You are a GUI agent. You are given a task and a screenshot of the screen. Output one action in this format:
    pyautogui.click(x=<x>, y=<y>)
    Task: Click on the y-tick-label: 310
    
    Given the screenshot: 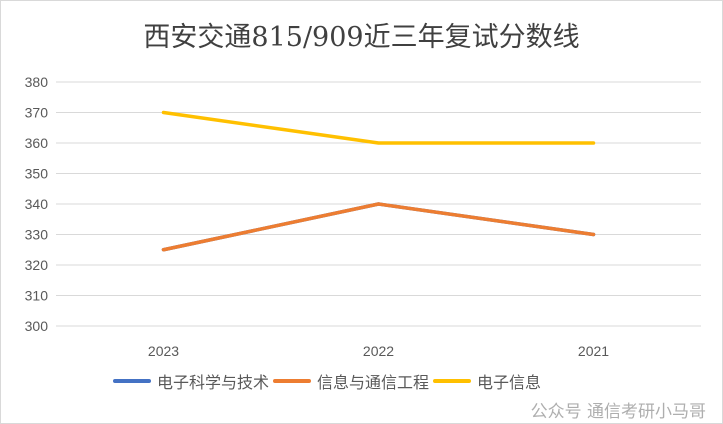 What is the action you would take?
    pyautogui.click(x=37, y=296)
    